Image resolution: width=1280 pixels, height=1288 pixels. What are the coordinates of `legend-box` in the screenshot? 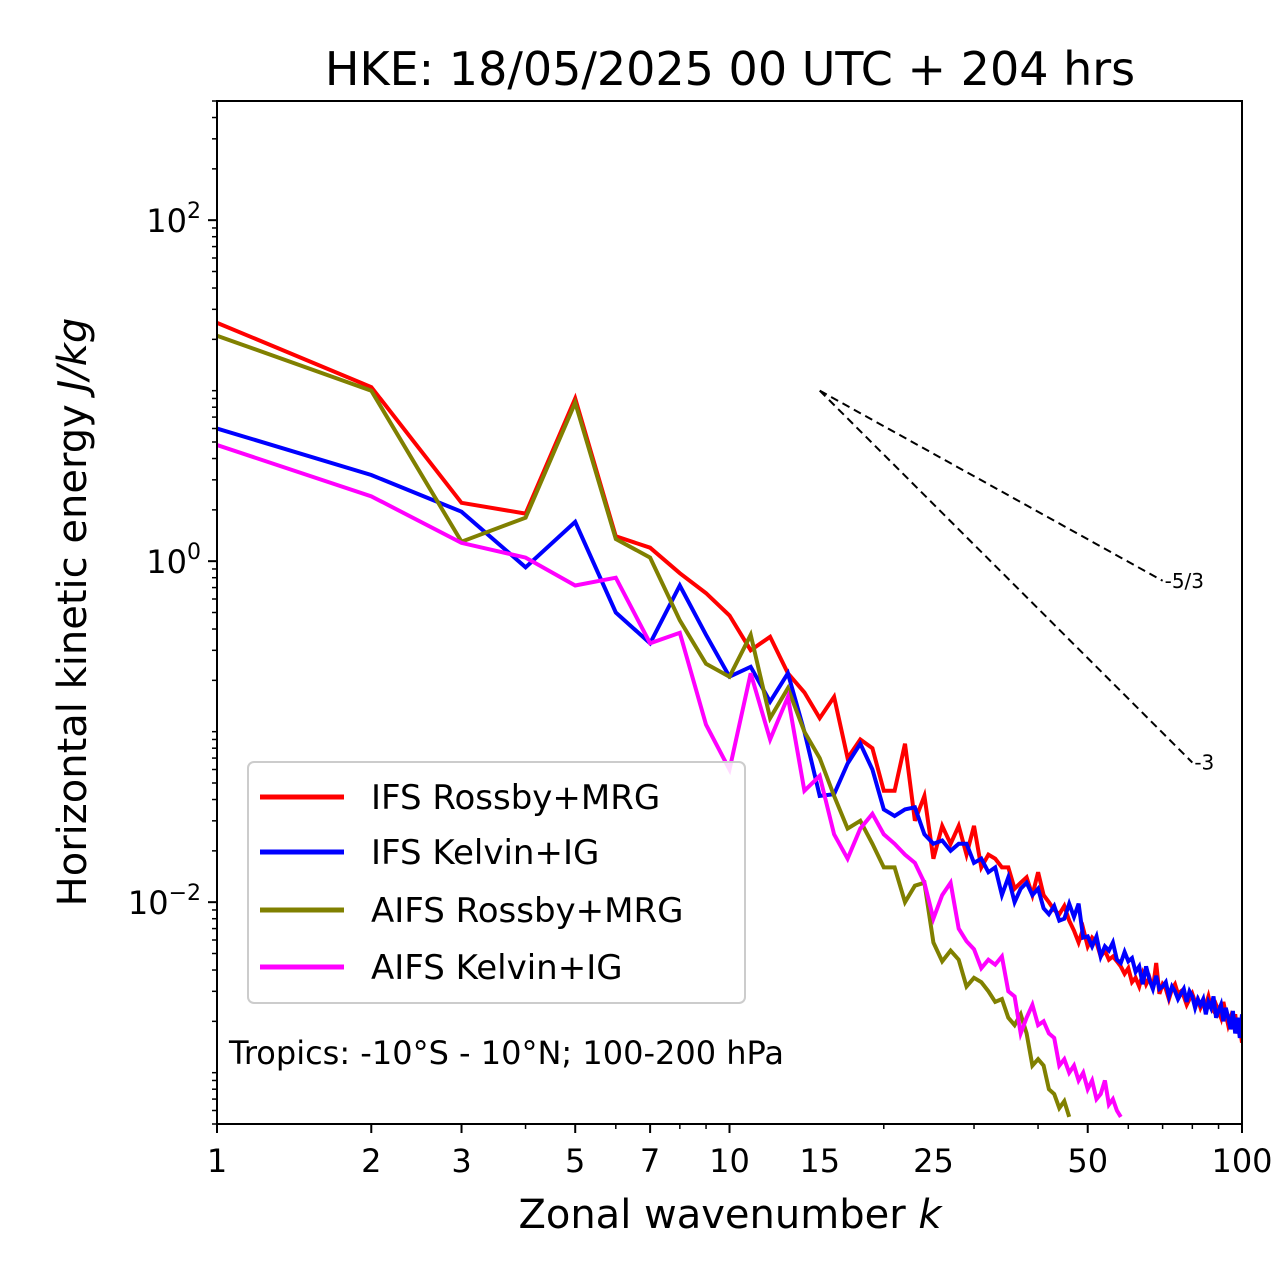 It's located at (496, 882).